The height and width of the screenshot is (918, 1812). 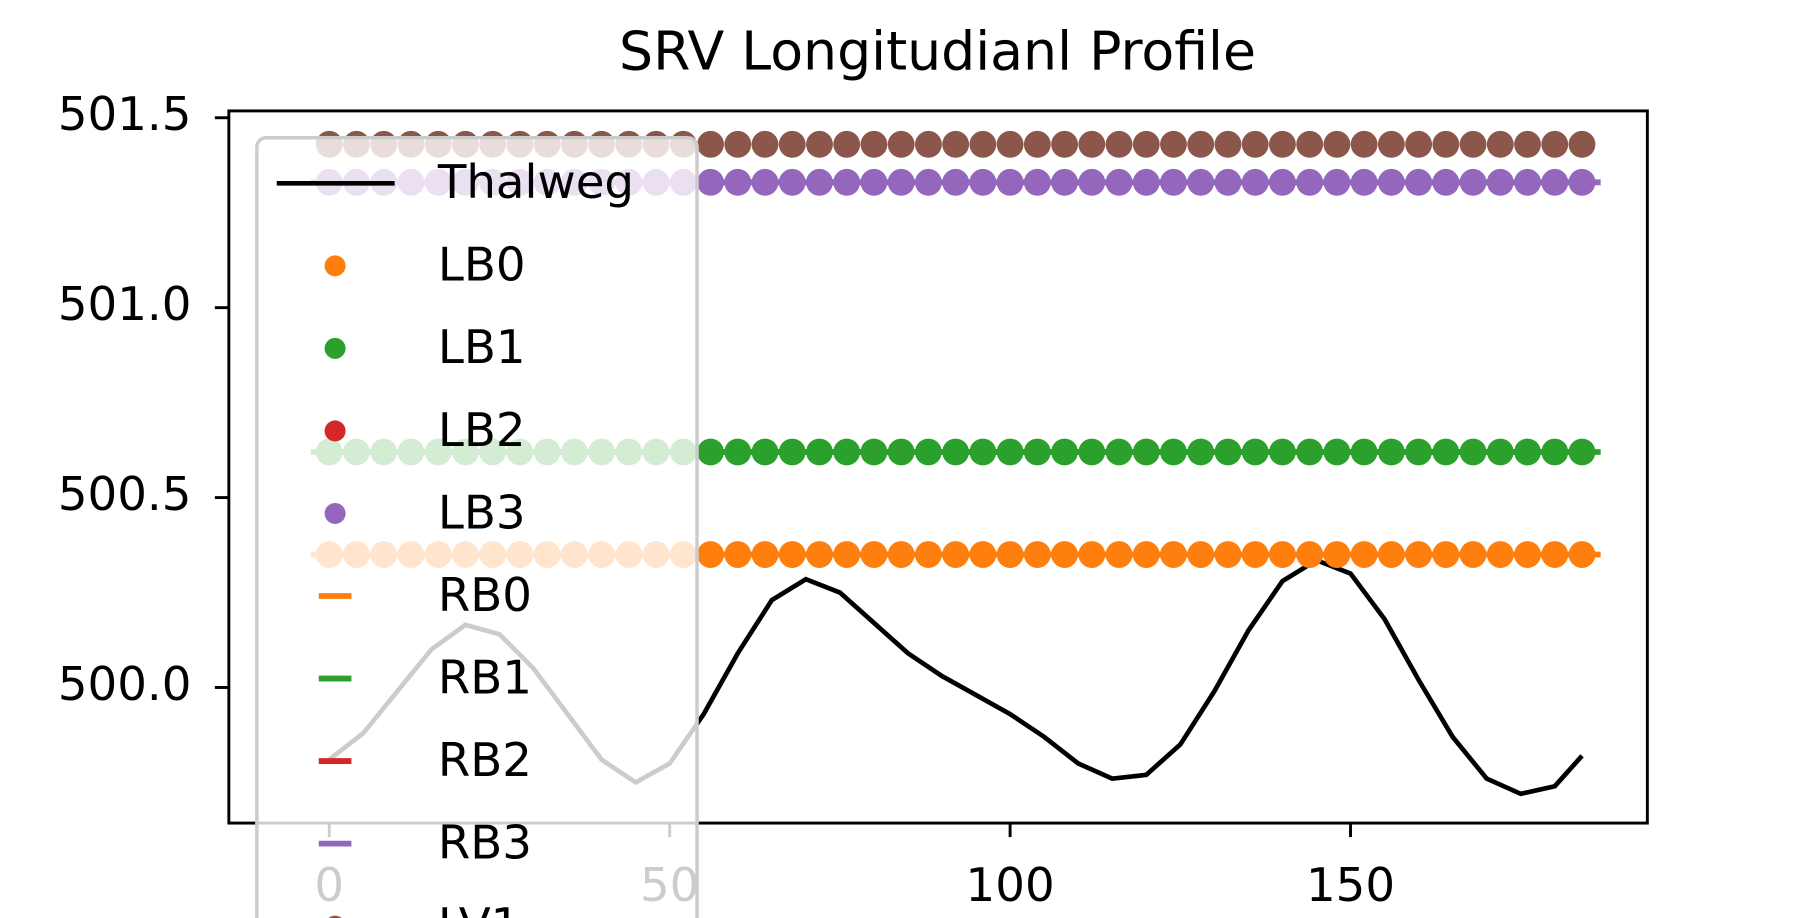 What do you see at coordinates (125, 495) in the screenshot?
I see `y-tick-label: 500.5` at bounding box center [125, 495].